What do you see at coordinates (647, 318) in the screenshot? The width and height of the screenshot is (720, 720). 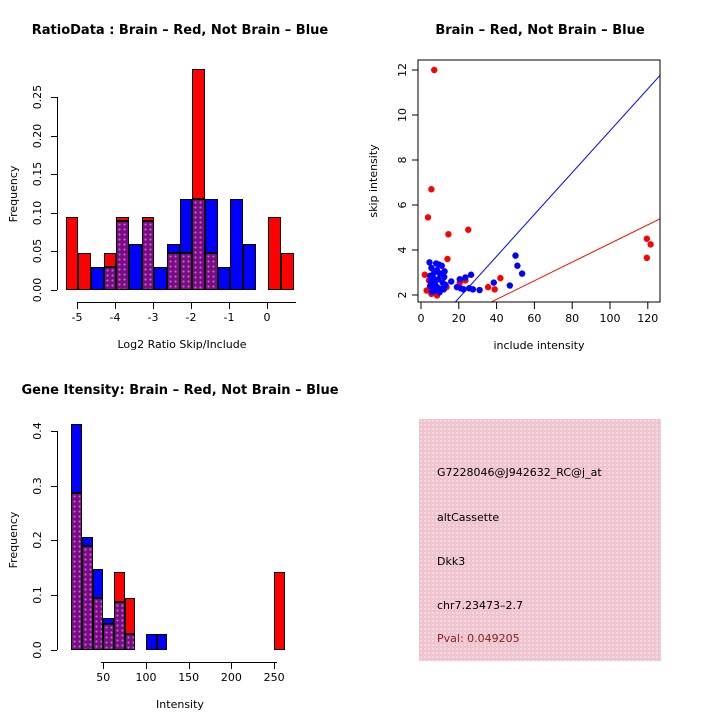 I see `x-tick-label: 120` at bounding box center [647, 318].